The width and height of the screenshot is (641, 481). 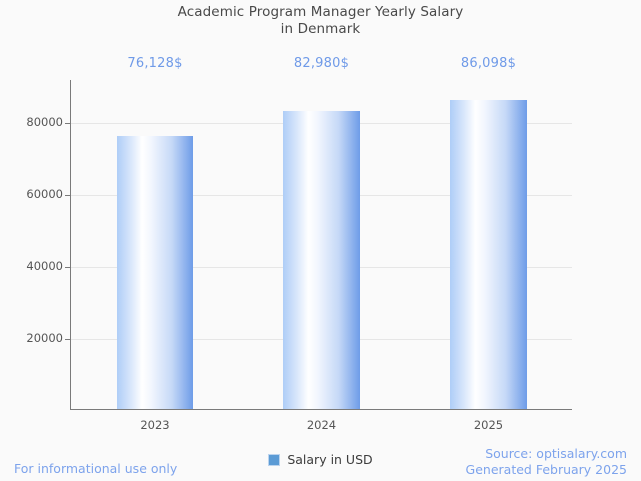 I want to click on y-axis-line, so click(x=70, y=245).